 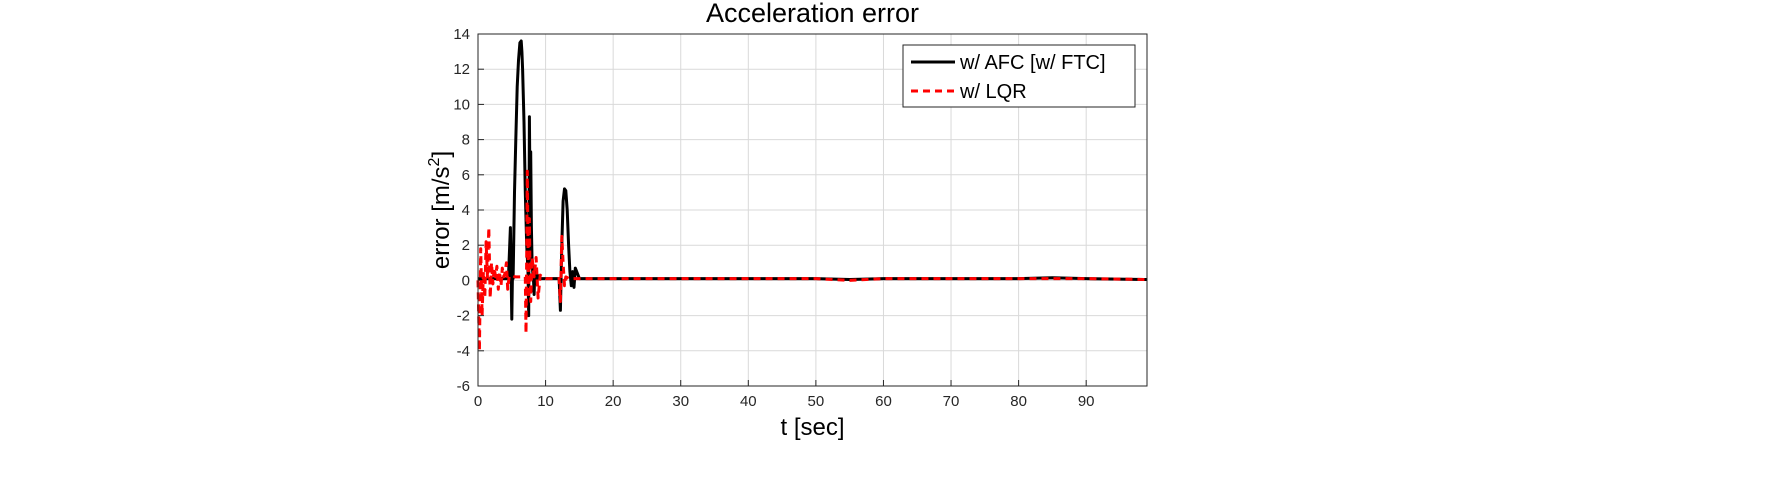 I want to click on series-line-lqr, so click(x=812, y=261).